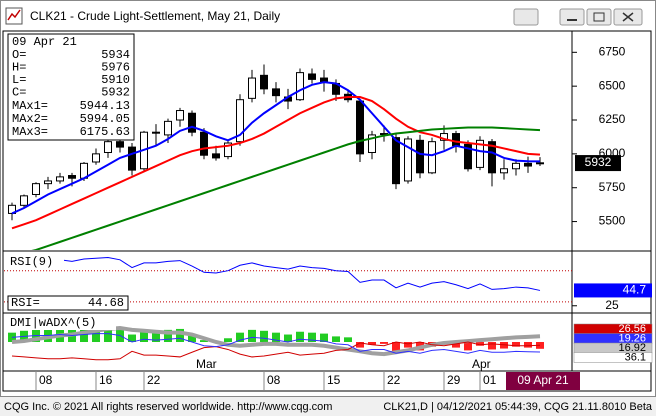 This screenshot has width=656, height=416. I want to click on info-value: 5932, so click(115, 93).